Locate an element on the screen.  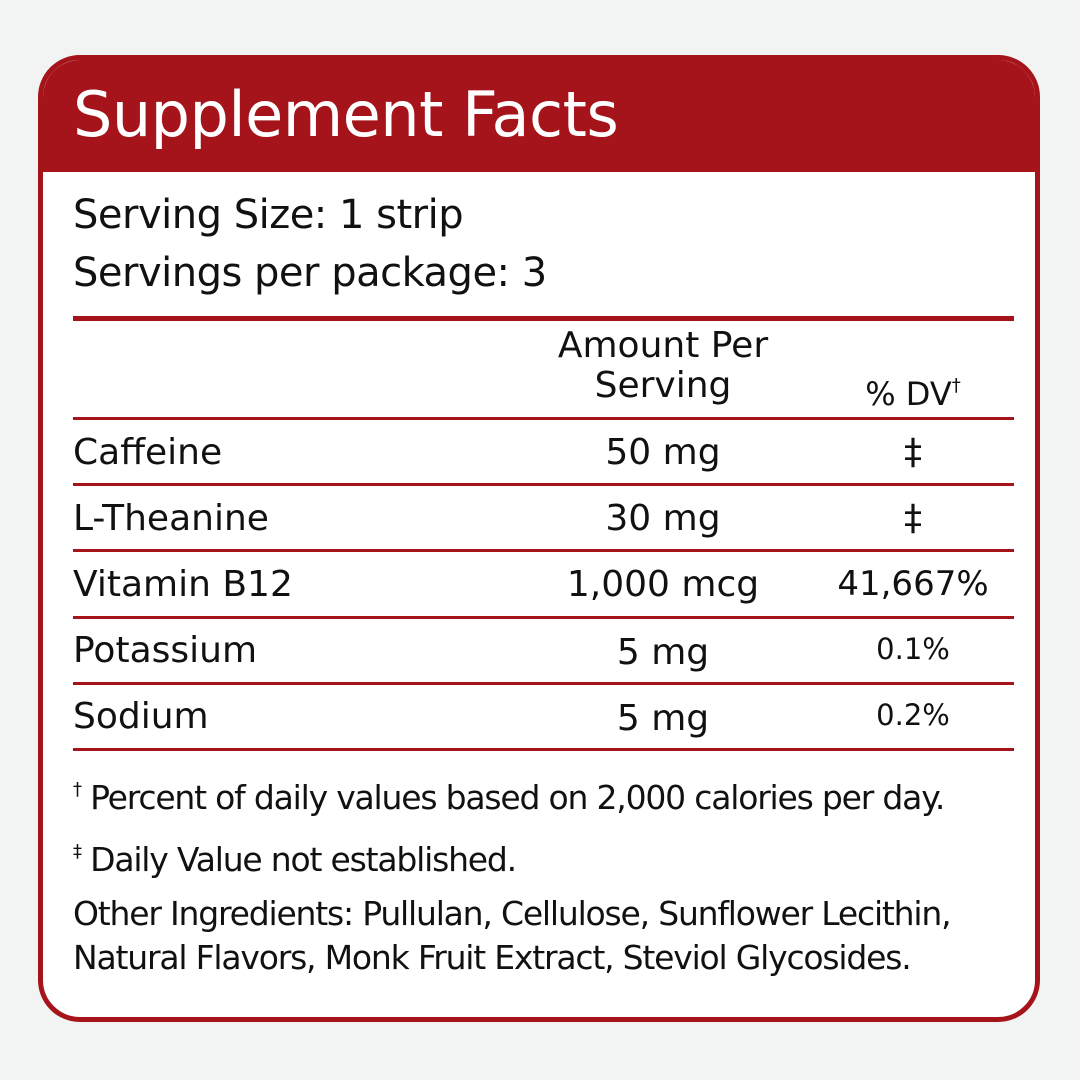
nutrient-dv: 41,667% is located at coordinates (913, 584).